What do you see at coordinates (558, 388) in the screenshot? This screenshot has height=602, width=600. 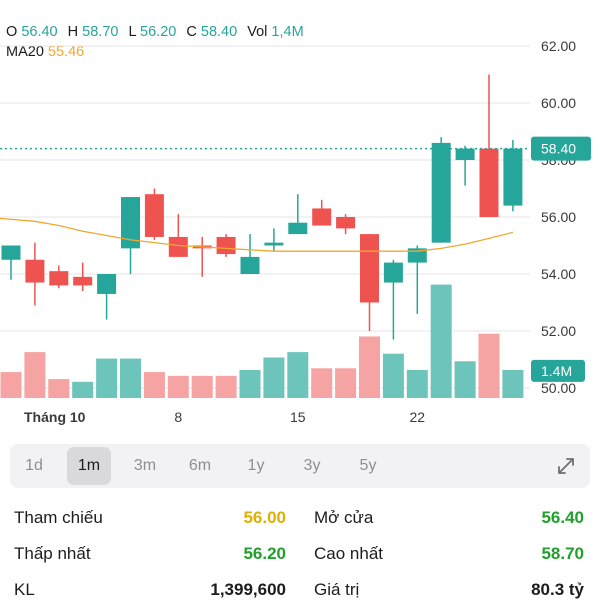 I see `y-tick-label: 50.00` at bounding box center [558, 388].